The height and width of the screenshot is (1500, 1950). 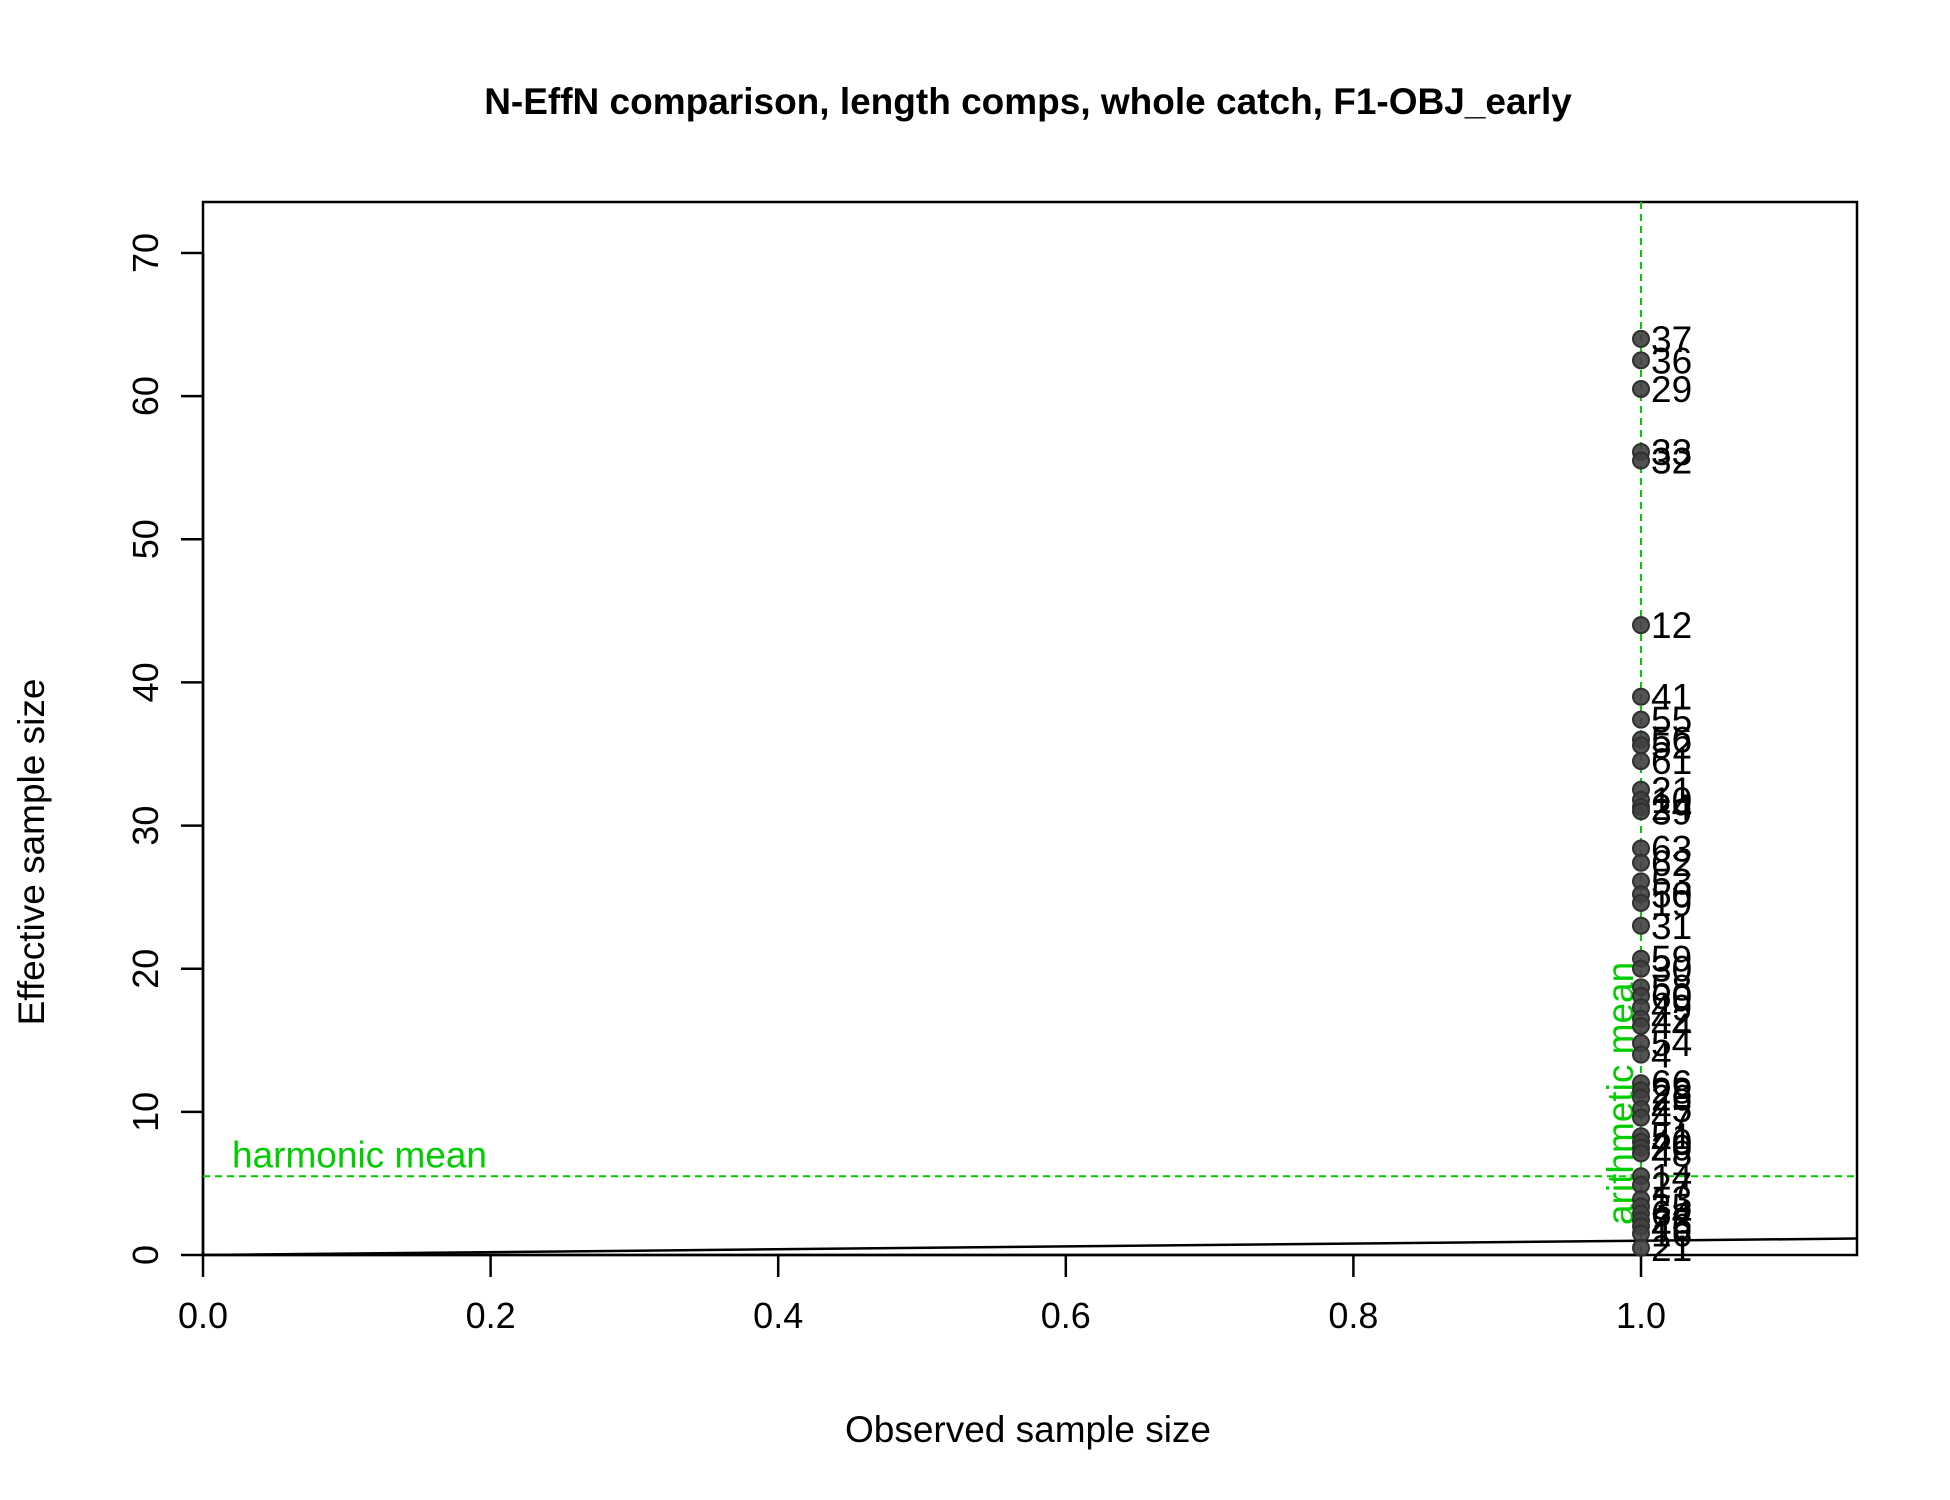 What do you see at coordinates (31, 852) in the screenshot?
I see `y-axis-label: Effective sample size` at bounding box center [31, 852].